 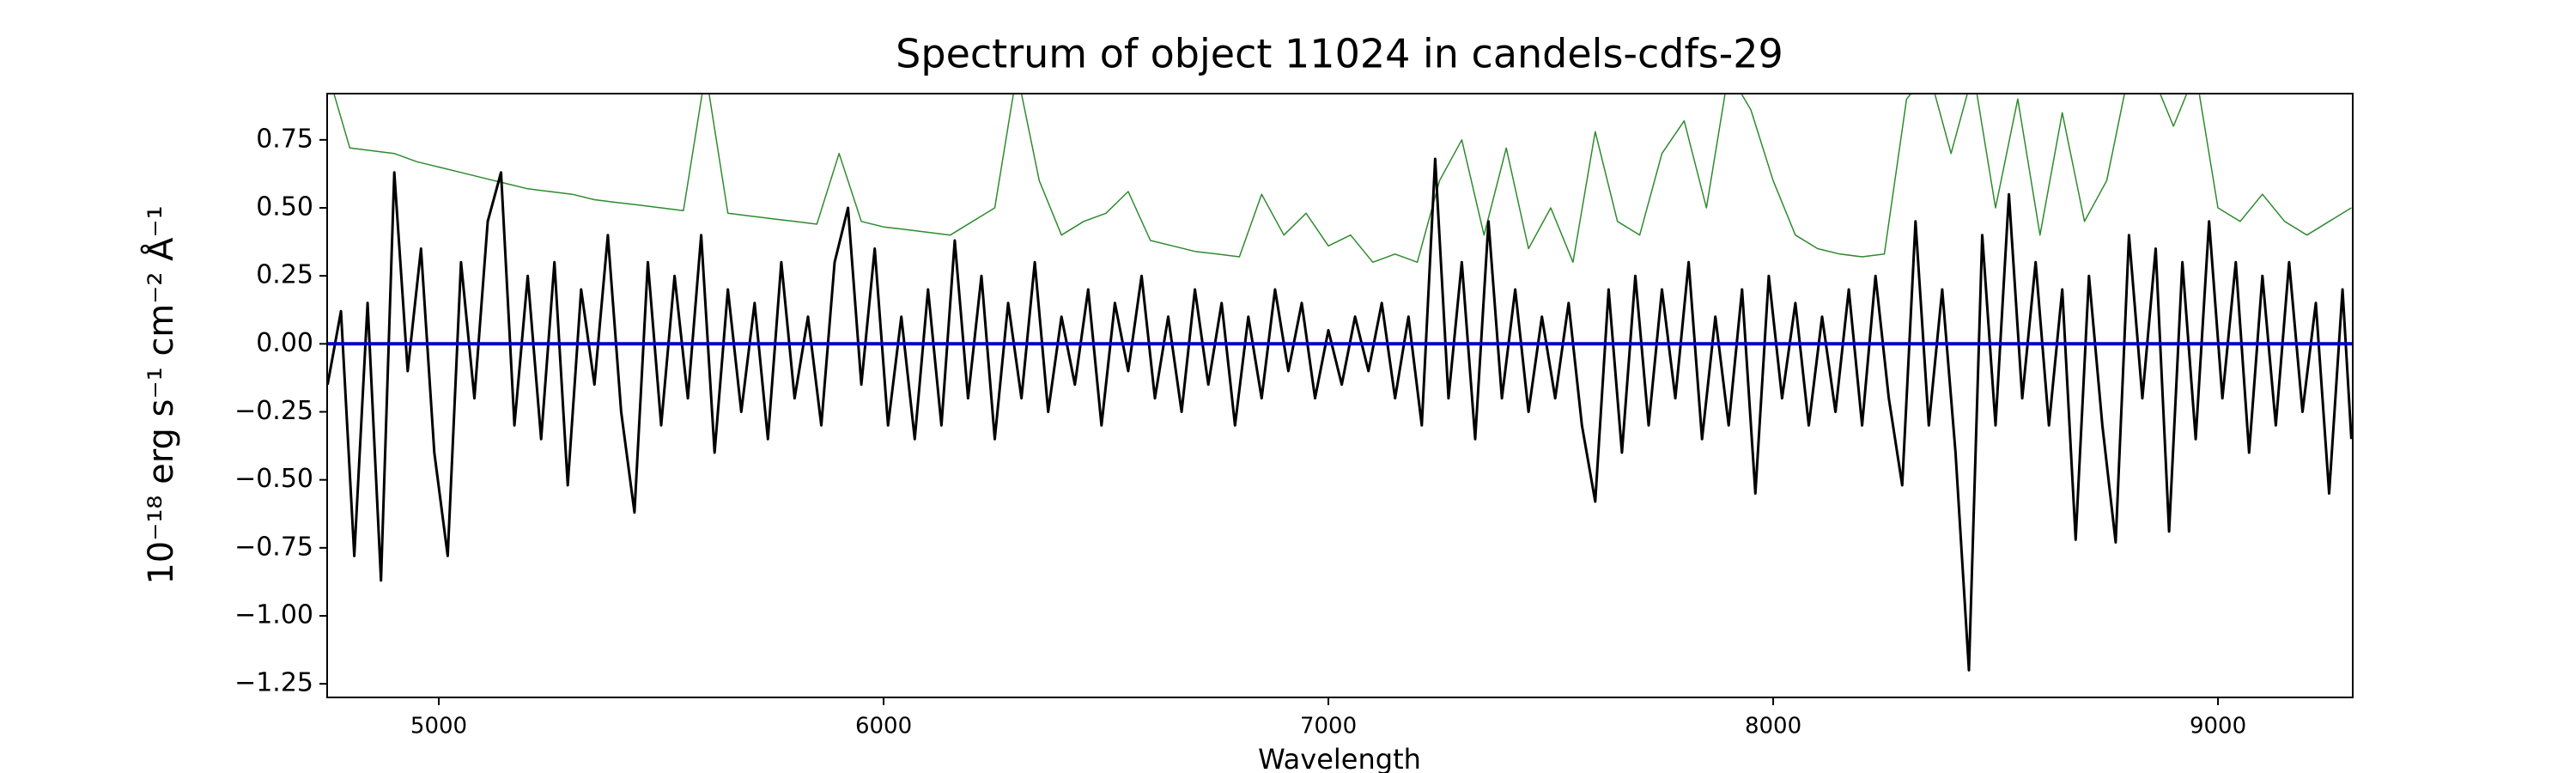 I want to click on y-tick-label: −1.25, so click(x=273, y=683).